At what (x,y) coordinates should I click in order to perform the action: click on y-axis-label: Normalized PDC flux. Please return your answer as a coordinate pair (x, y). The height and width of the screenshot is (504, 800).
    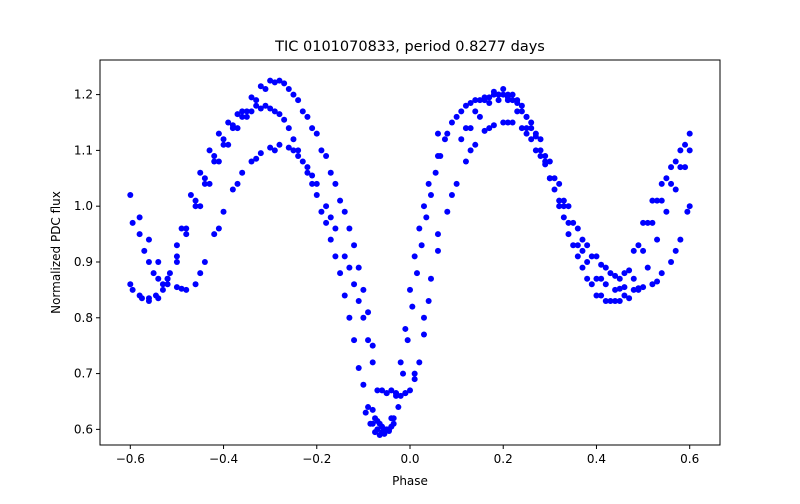
    Looking at the image, I should click on (56, 252).